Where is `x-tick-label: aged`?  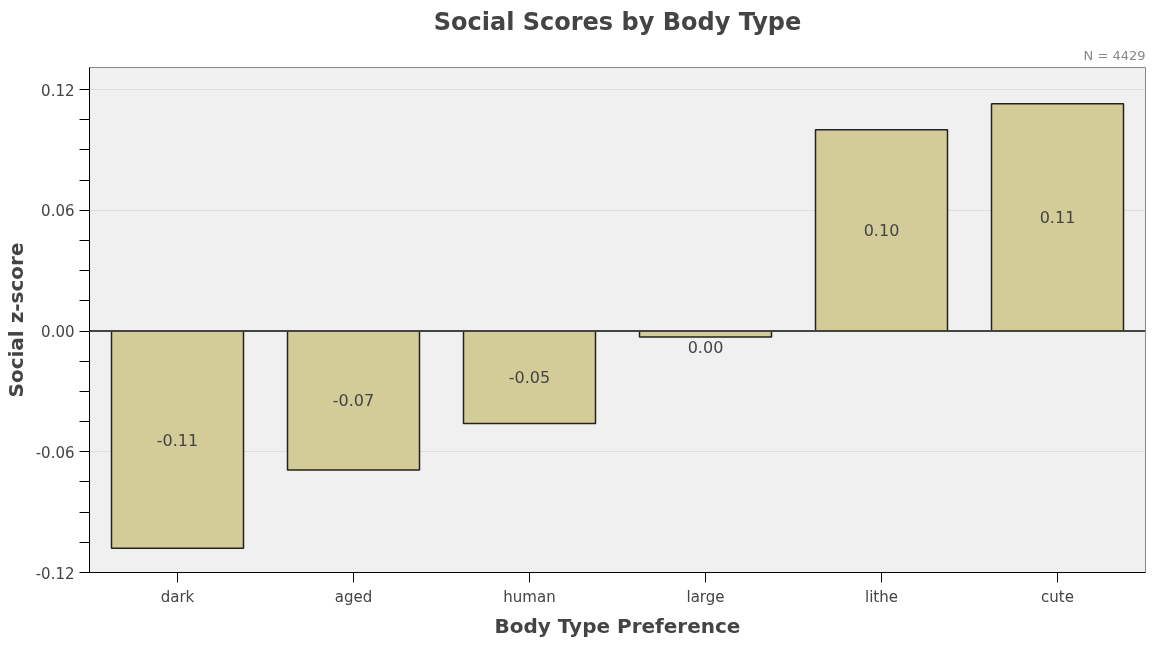
x-tick-label: aged is located at coordinates (353, 596).